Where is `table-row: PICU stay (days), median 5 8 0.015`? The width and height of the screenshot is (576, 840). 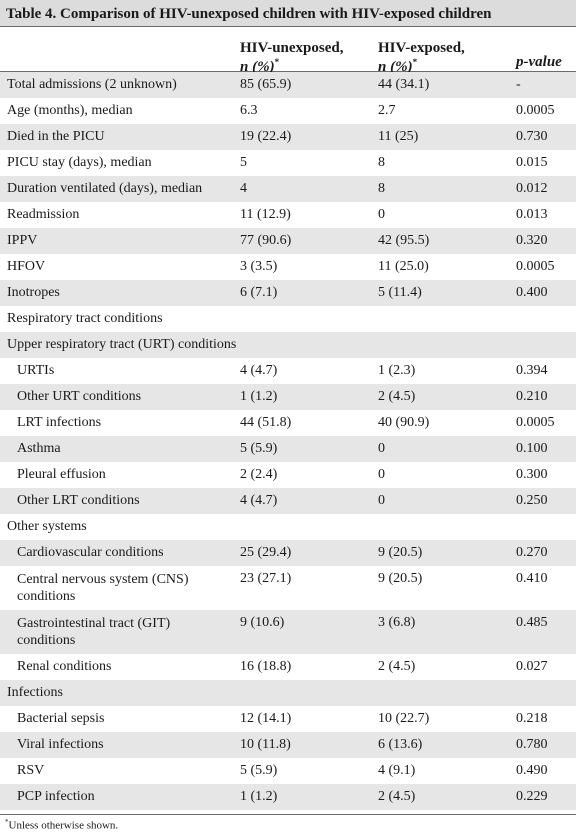 table-row: PICU stay (days), median 5 8 0.015 is located at coordinates (288, 163).